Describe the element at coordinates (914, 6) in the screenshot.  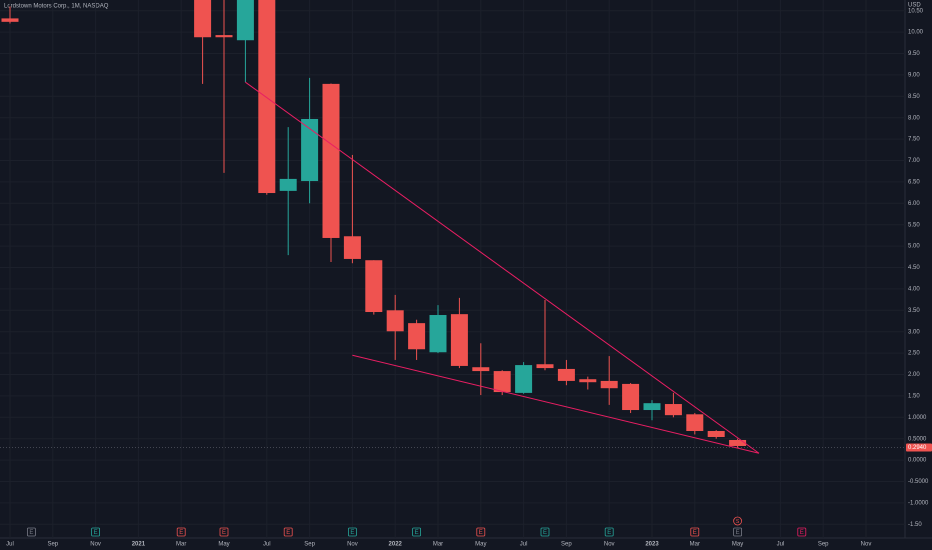
I see `currency-label: USD` at that location.